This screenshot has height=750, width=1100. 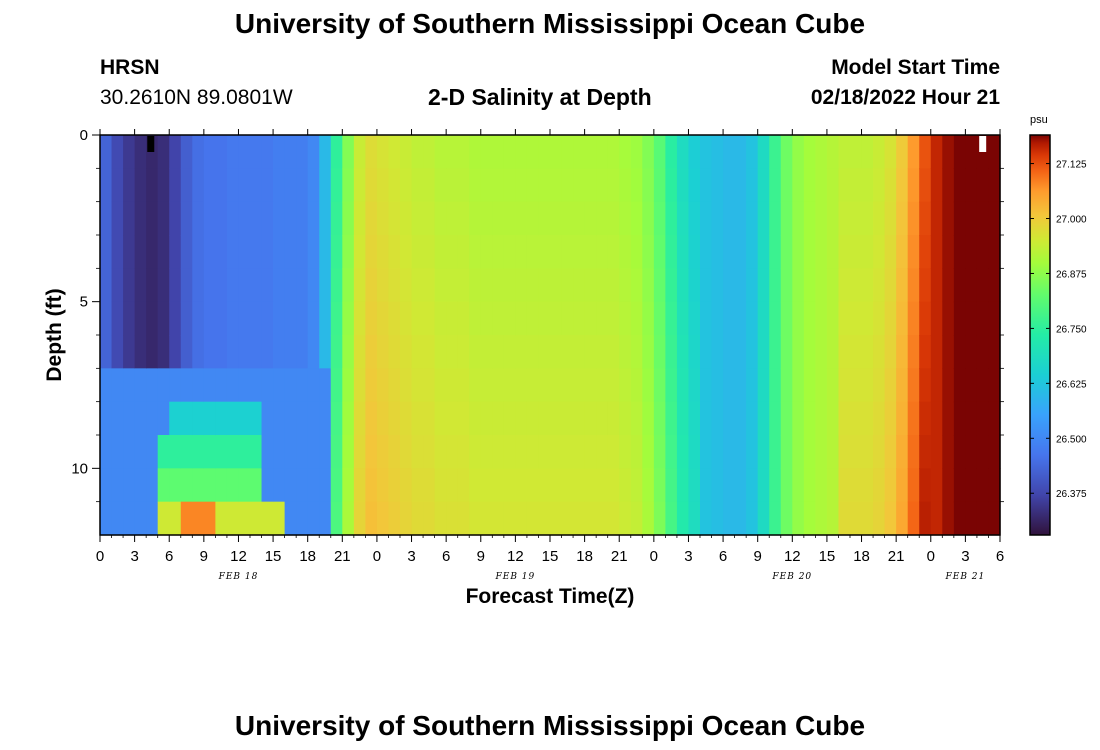 I want to click on colorbar-unit: psu, so click(x=1039, y=120).